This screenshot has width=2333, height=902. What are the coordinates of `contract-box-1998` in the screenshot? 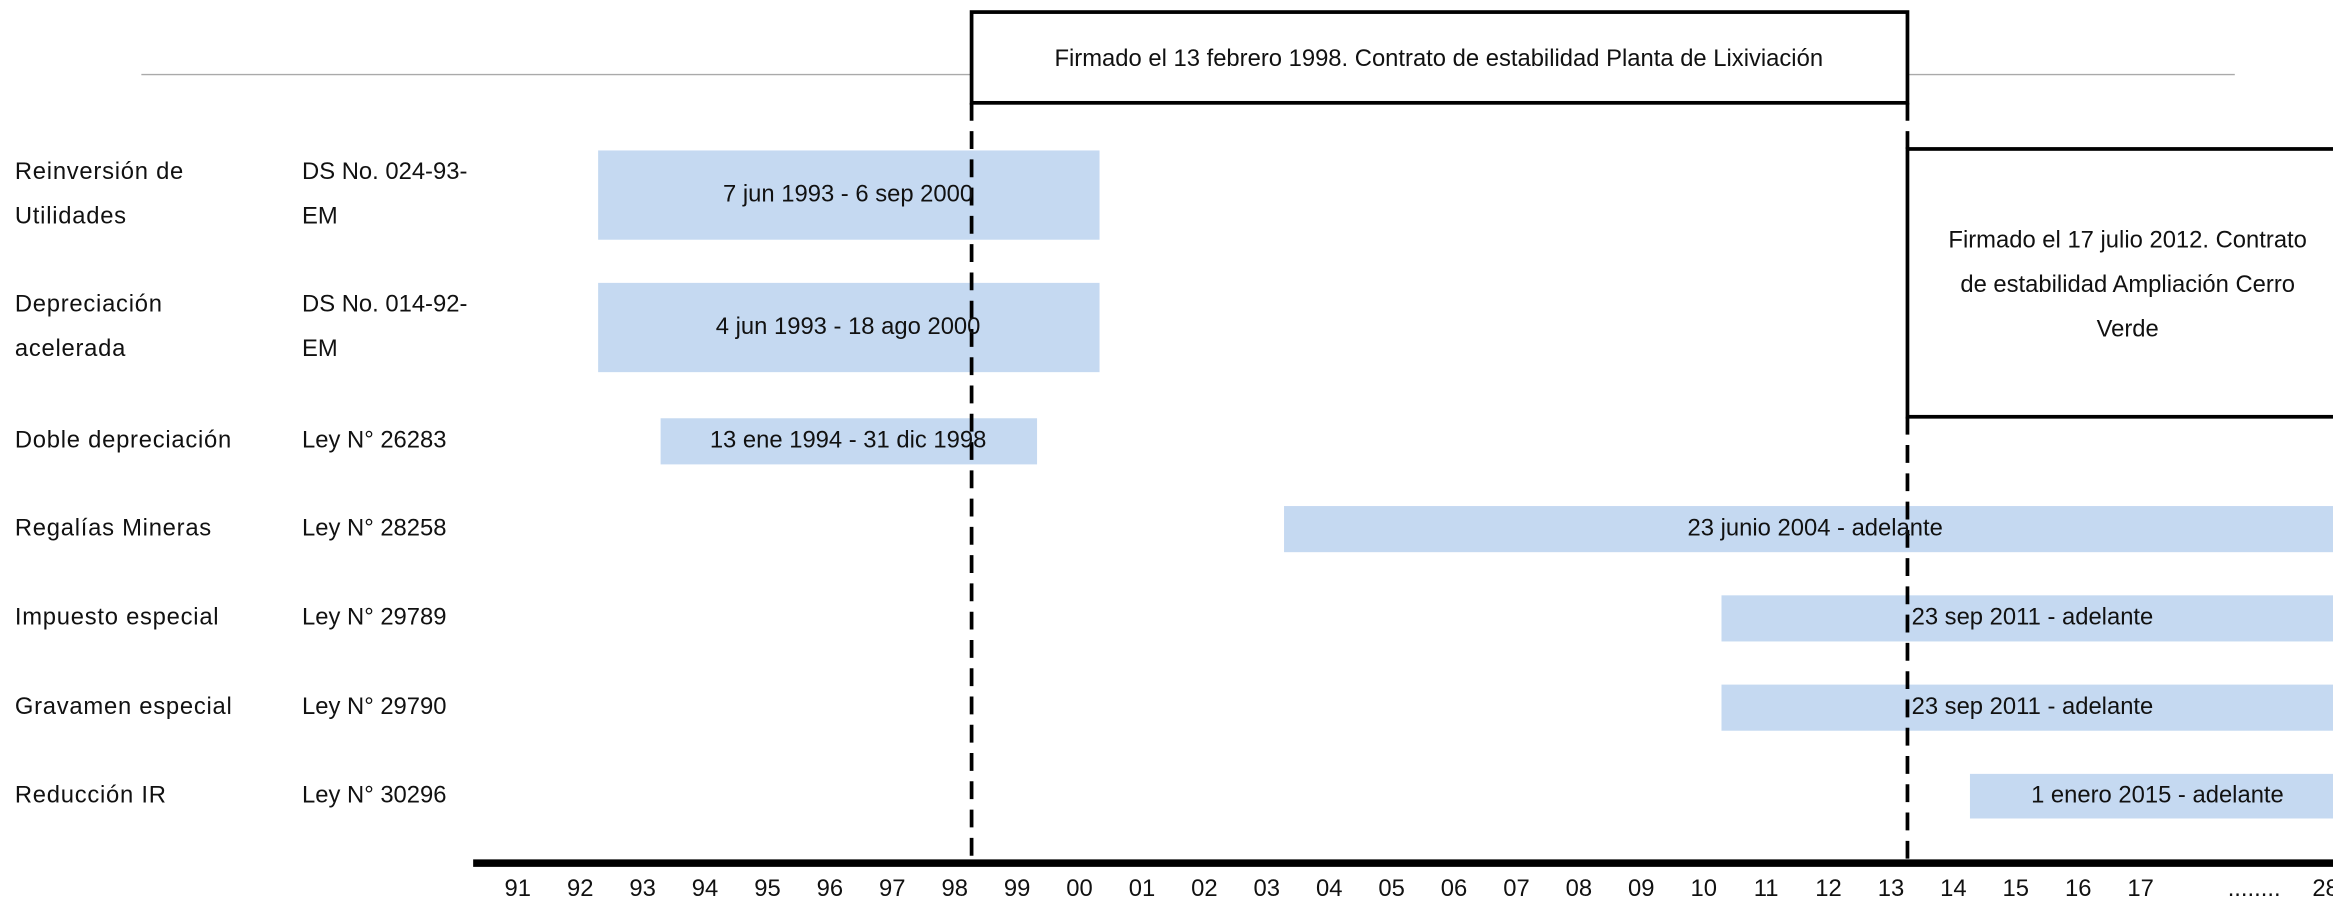 It's located at (1439, 57).